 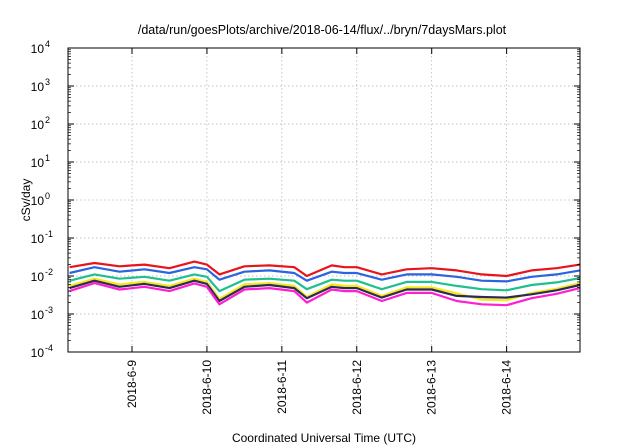 I want to click on x-tick-label: 2018-6-13, so click(x=432, y=387).